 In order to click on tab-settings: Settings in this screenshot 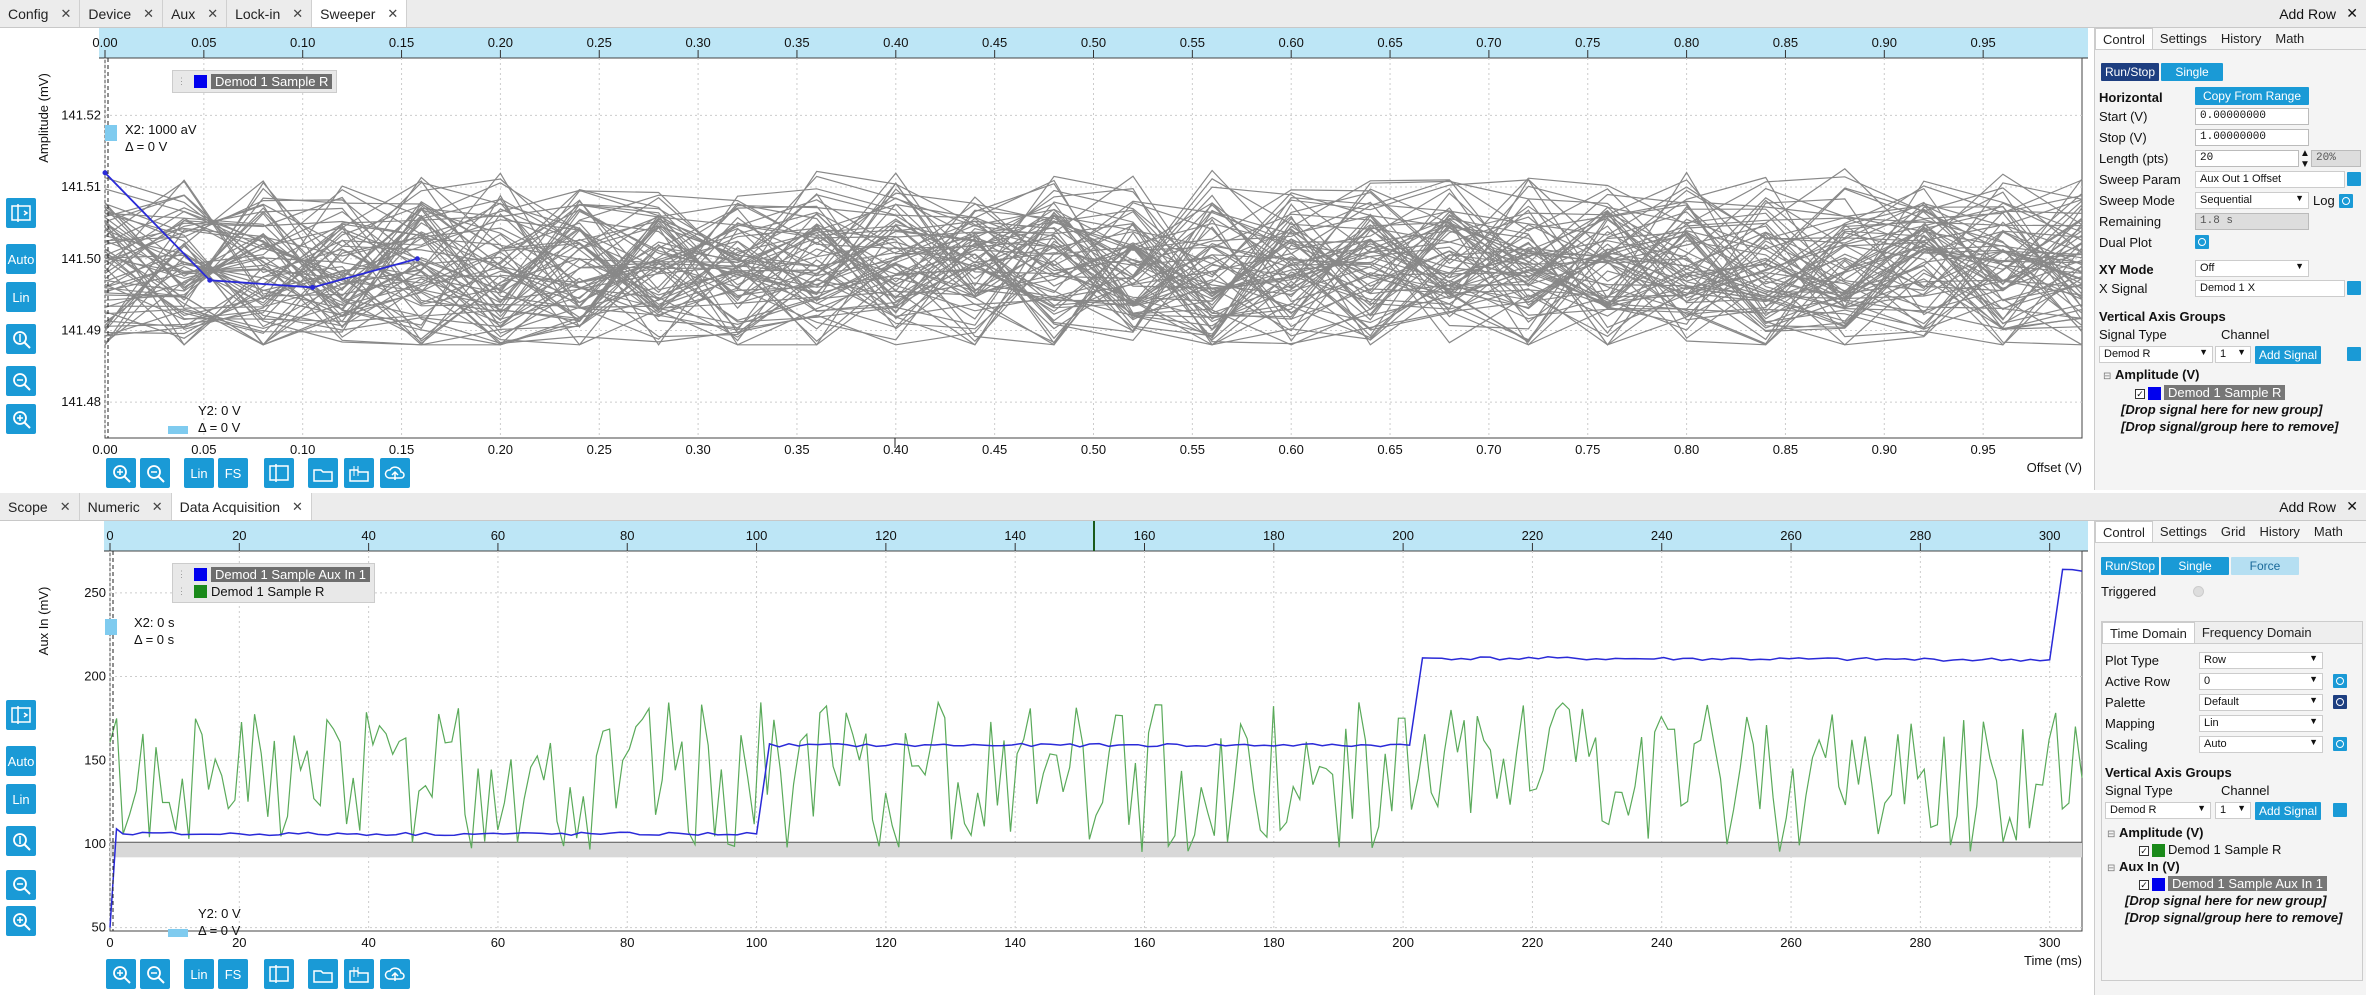, I will do `click(2183, 38)`.